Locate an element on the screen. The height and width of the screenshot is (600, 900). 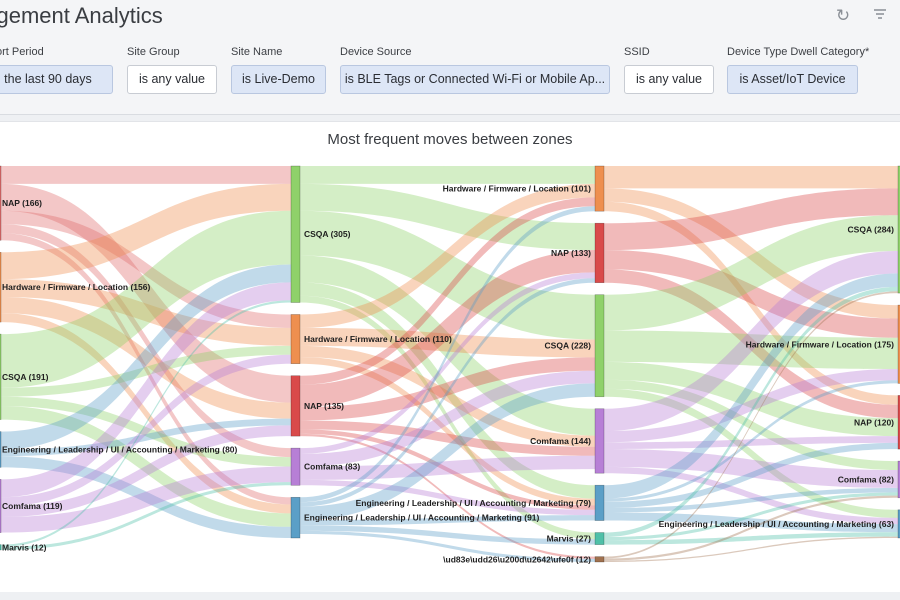
filter-chip-device-type: is Asset/IoT Device is located at coordinates (792, 79).